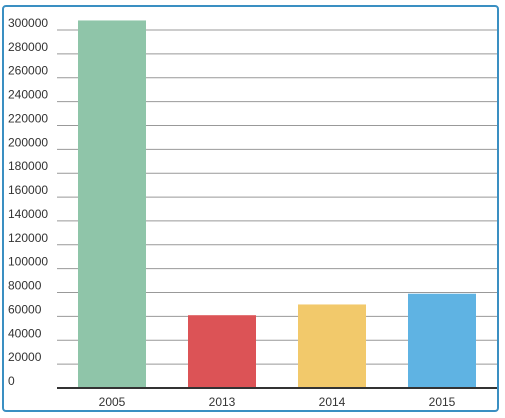 The image size is (505, 418). I want to click on y-tick-label: 100000, so click(28, 262).